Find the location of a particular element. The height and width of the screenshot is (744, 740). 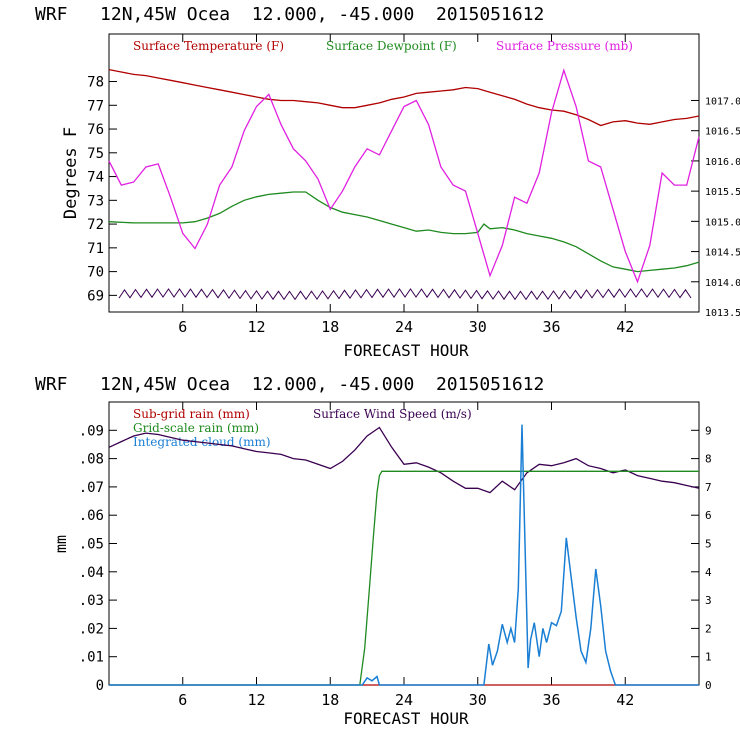

y2-tick-label: 1015.0 is located at coordinates (722, 222).